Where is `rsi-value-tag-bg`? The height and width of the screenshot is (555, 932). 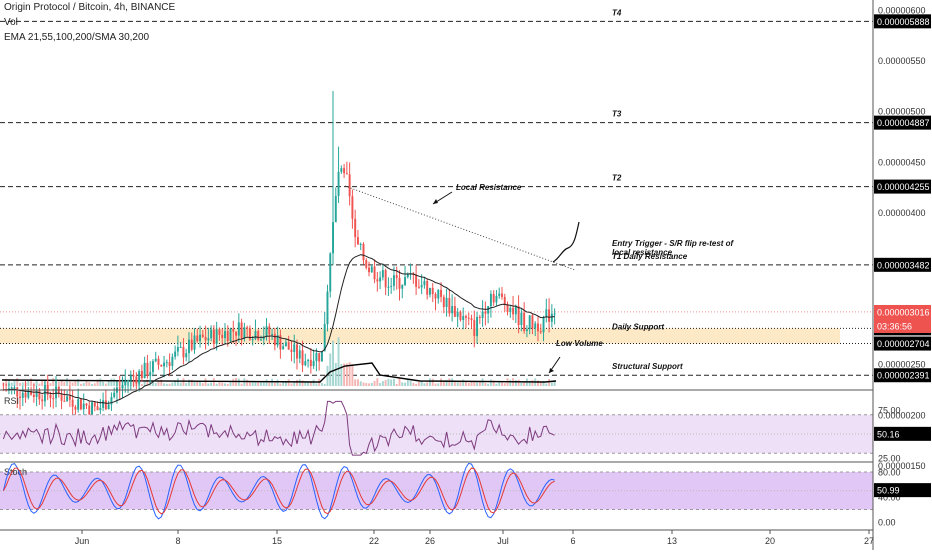 rsi-value-tag-bg is located at coordinates (902, 433).